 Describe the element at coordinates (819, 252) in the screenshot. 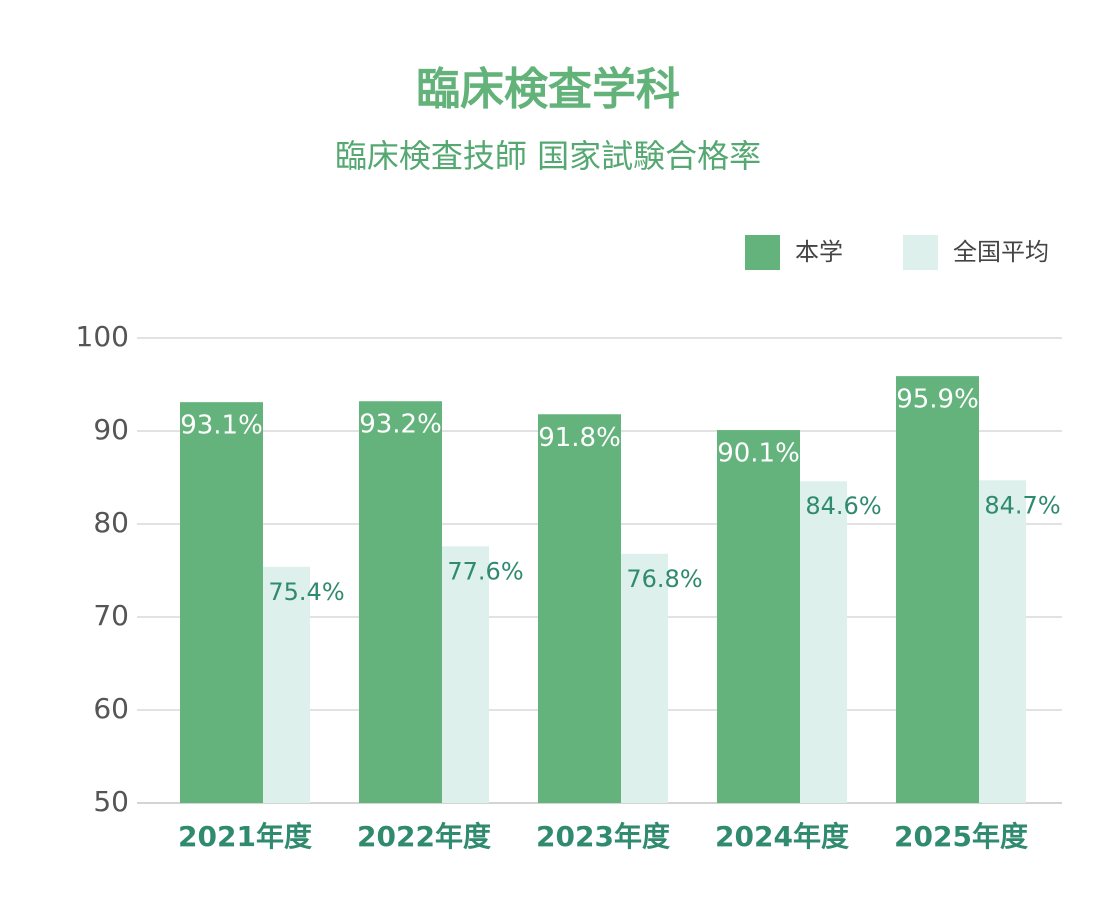

I see `legend-label: 本学` at that location.